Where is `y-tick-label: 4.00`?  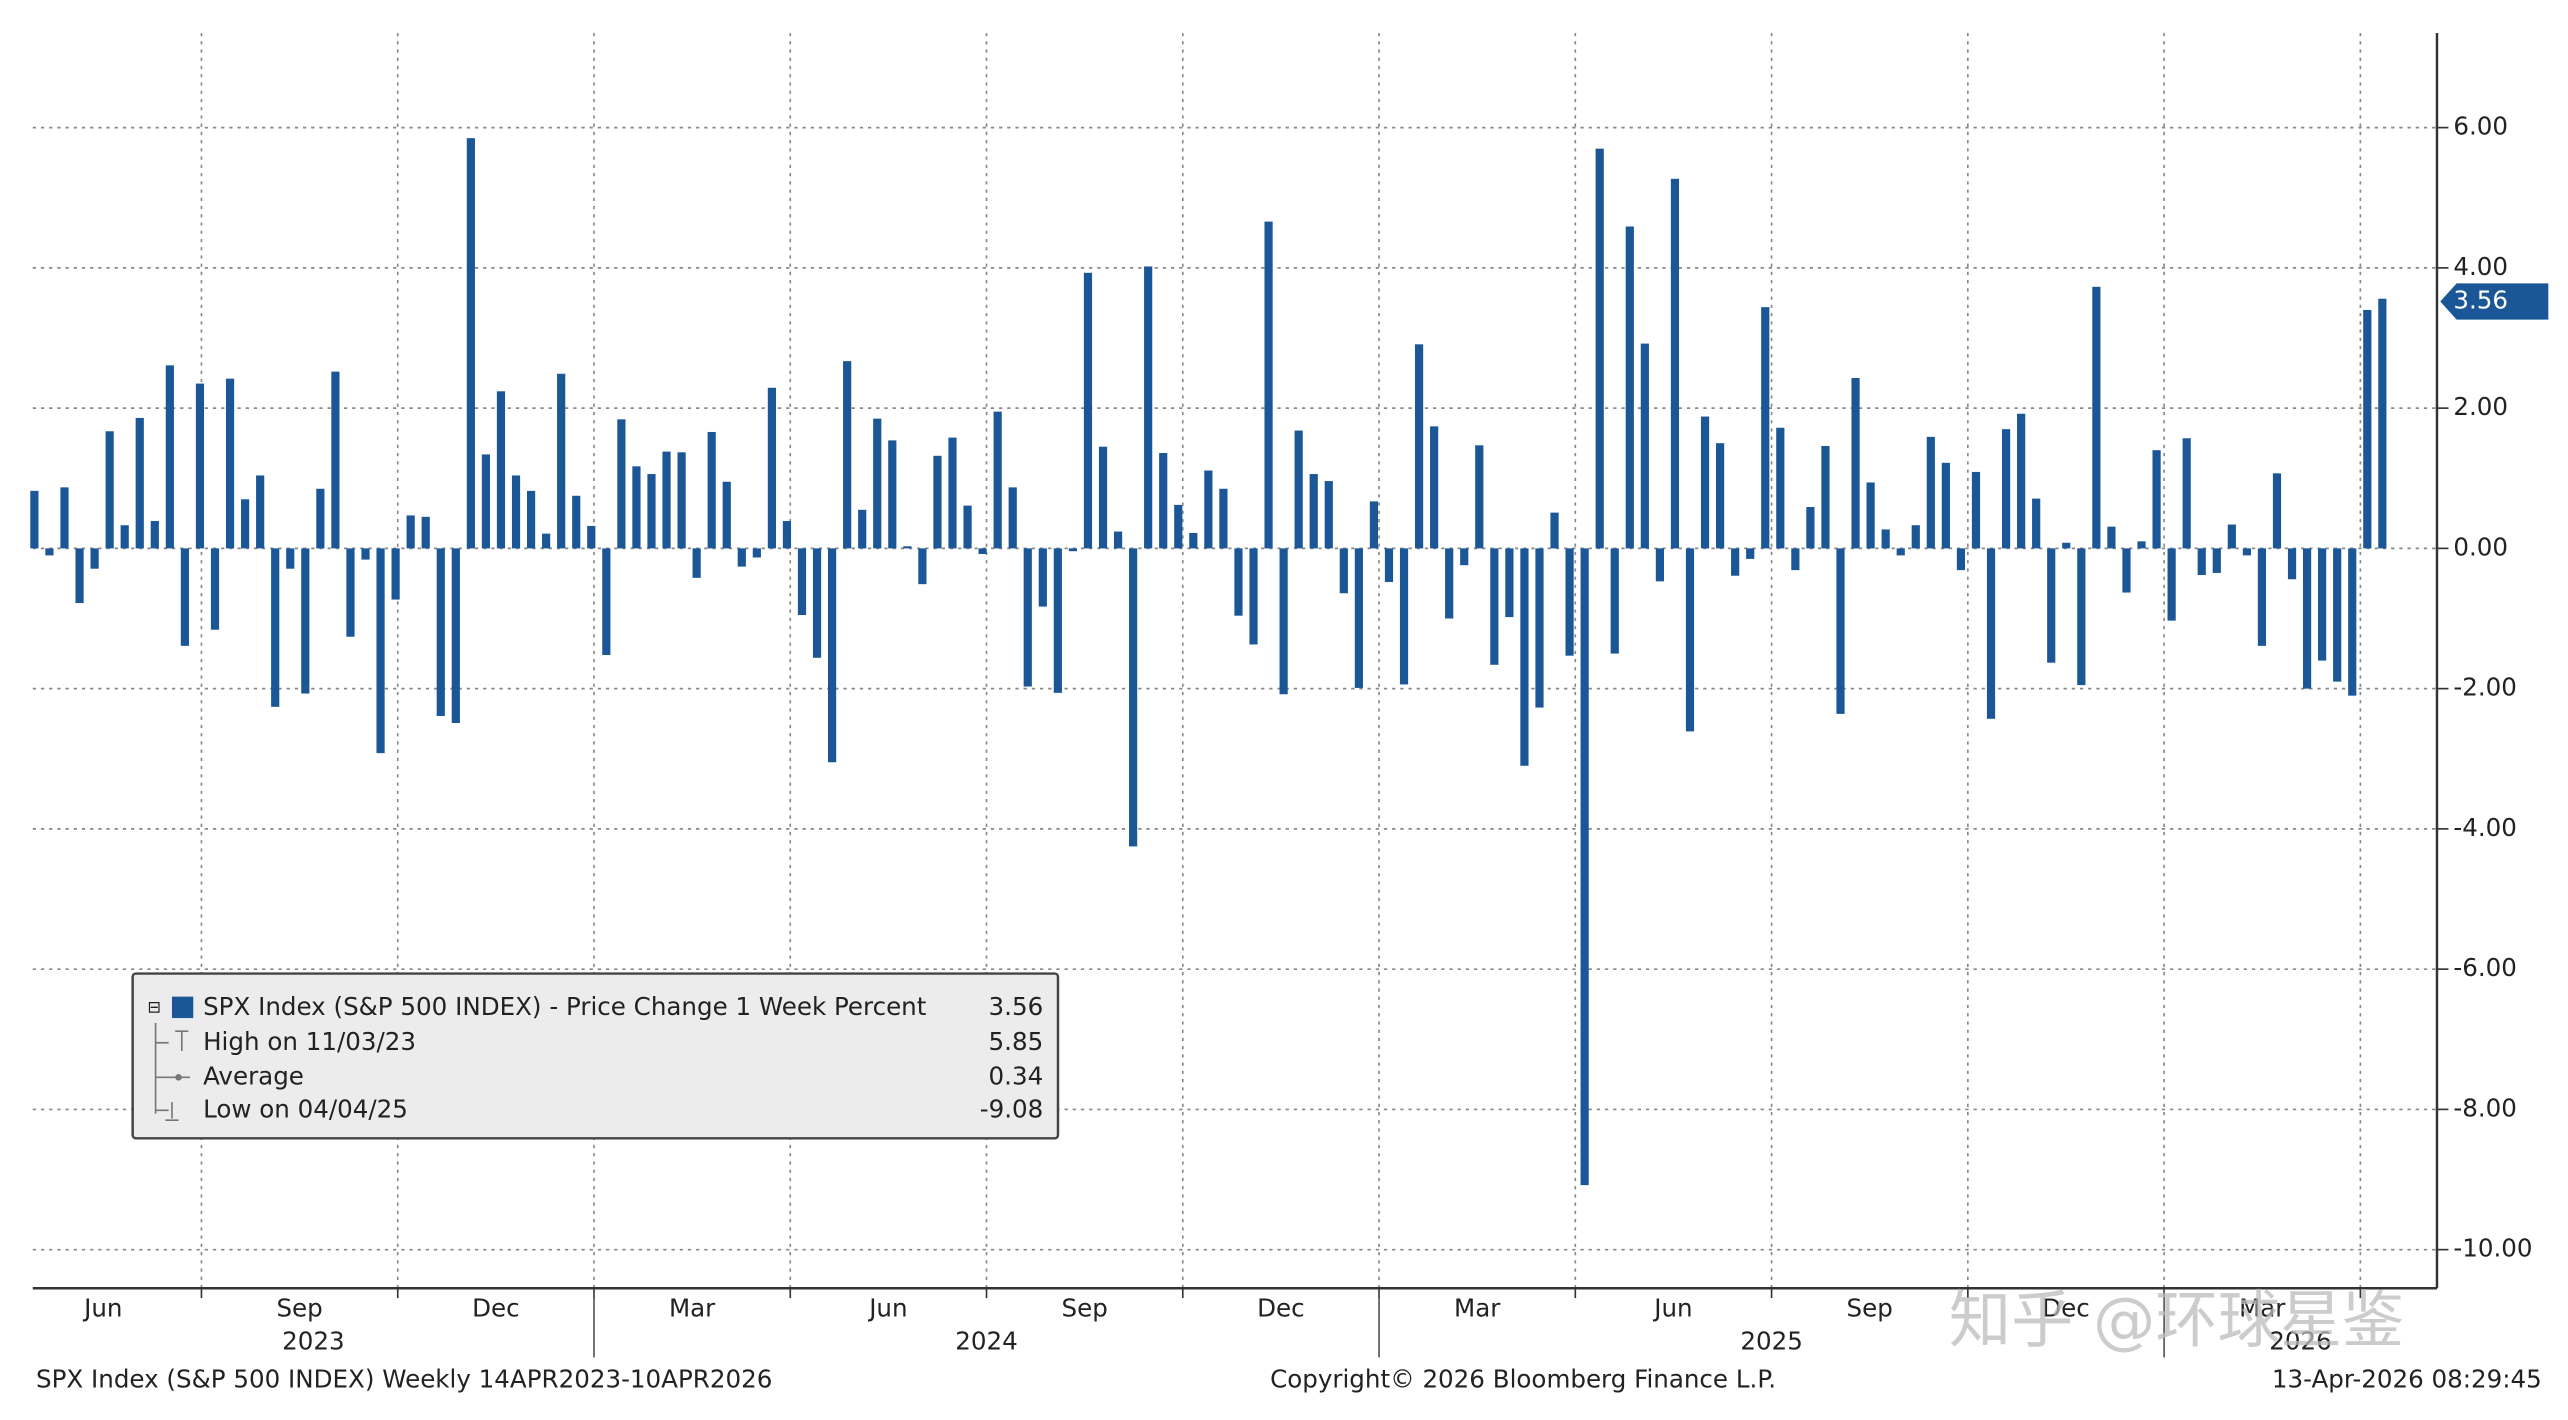
y-tick-label: 4.00 is located at coordinates (2480, 266).